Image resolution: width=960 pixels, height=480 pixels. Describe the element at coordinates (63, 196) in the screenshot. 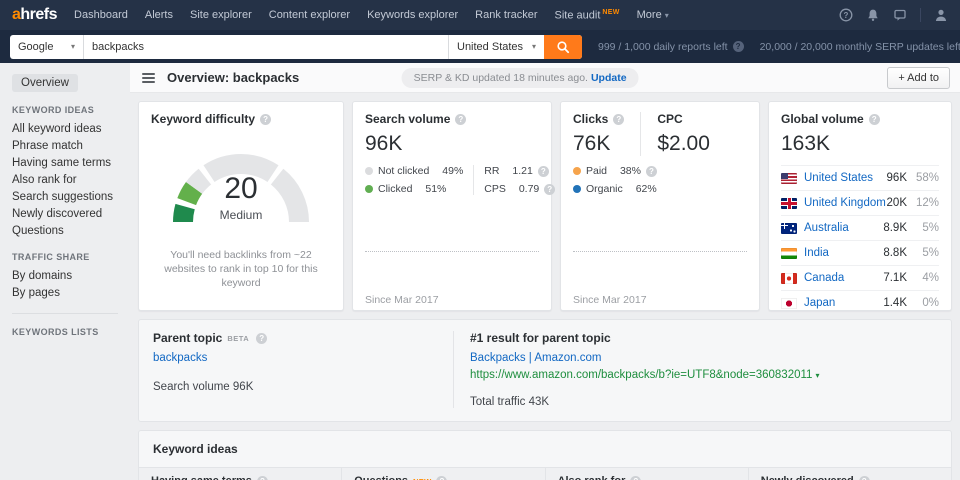

I see `sidebar-item-search-suggestions: Search suggestions` at that location.